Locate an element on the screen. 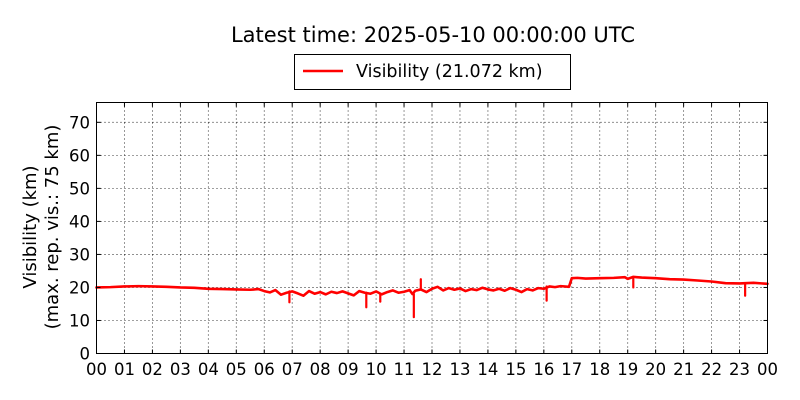  x-tick-label: 01 is located at coordinates (124, 369).